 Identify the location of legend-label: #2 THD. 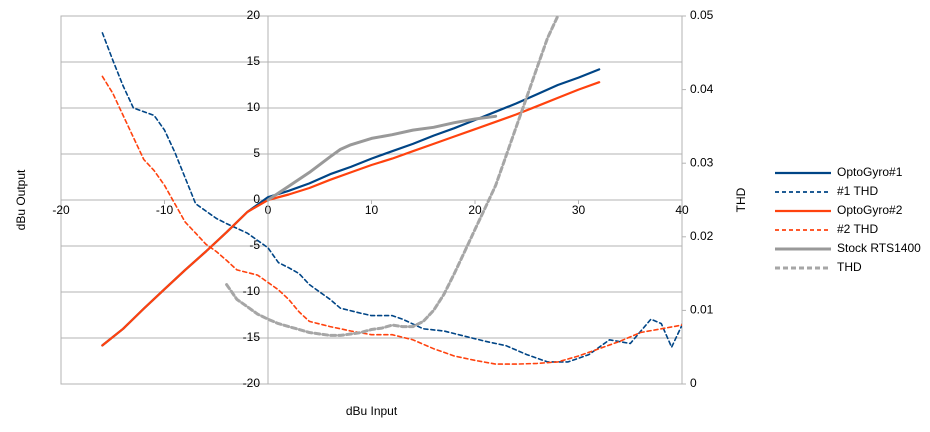
(857, 229).